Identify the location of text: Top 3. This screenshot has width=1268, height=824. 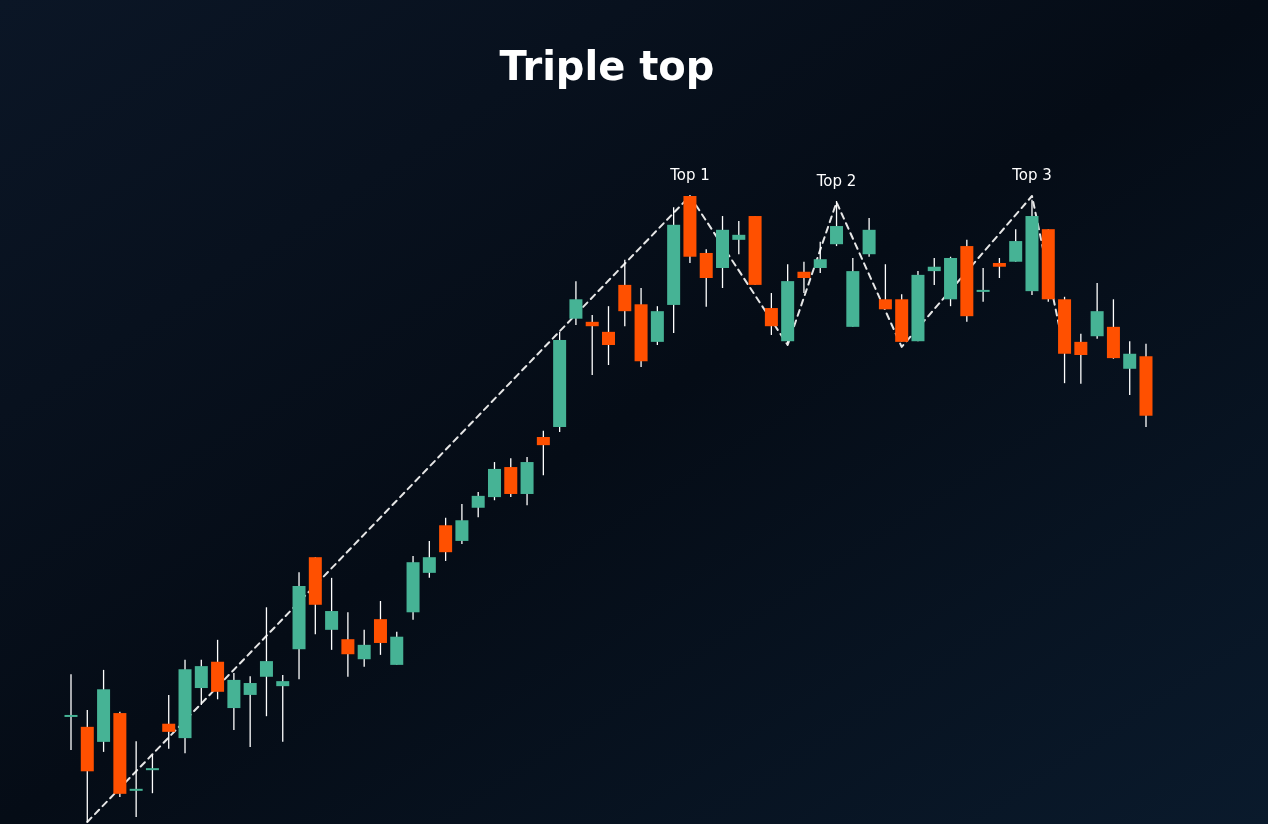
(1031, 175).